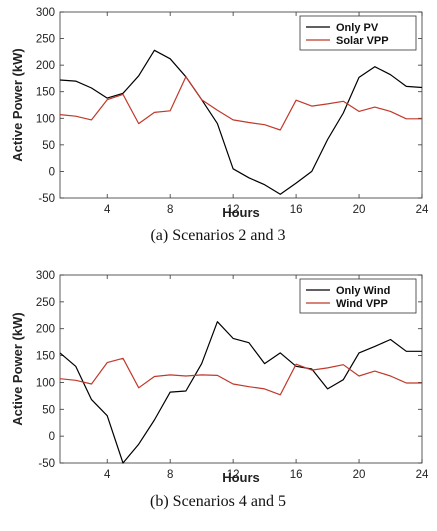  Describe the element at coordinates (362, 41) in the screenshot. I see `legend-entry-2: Solar VPP` at that location.